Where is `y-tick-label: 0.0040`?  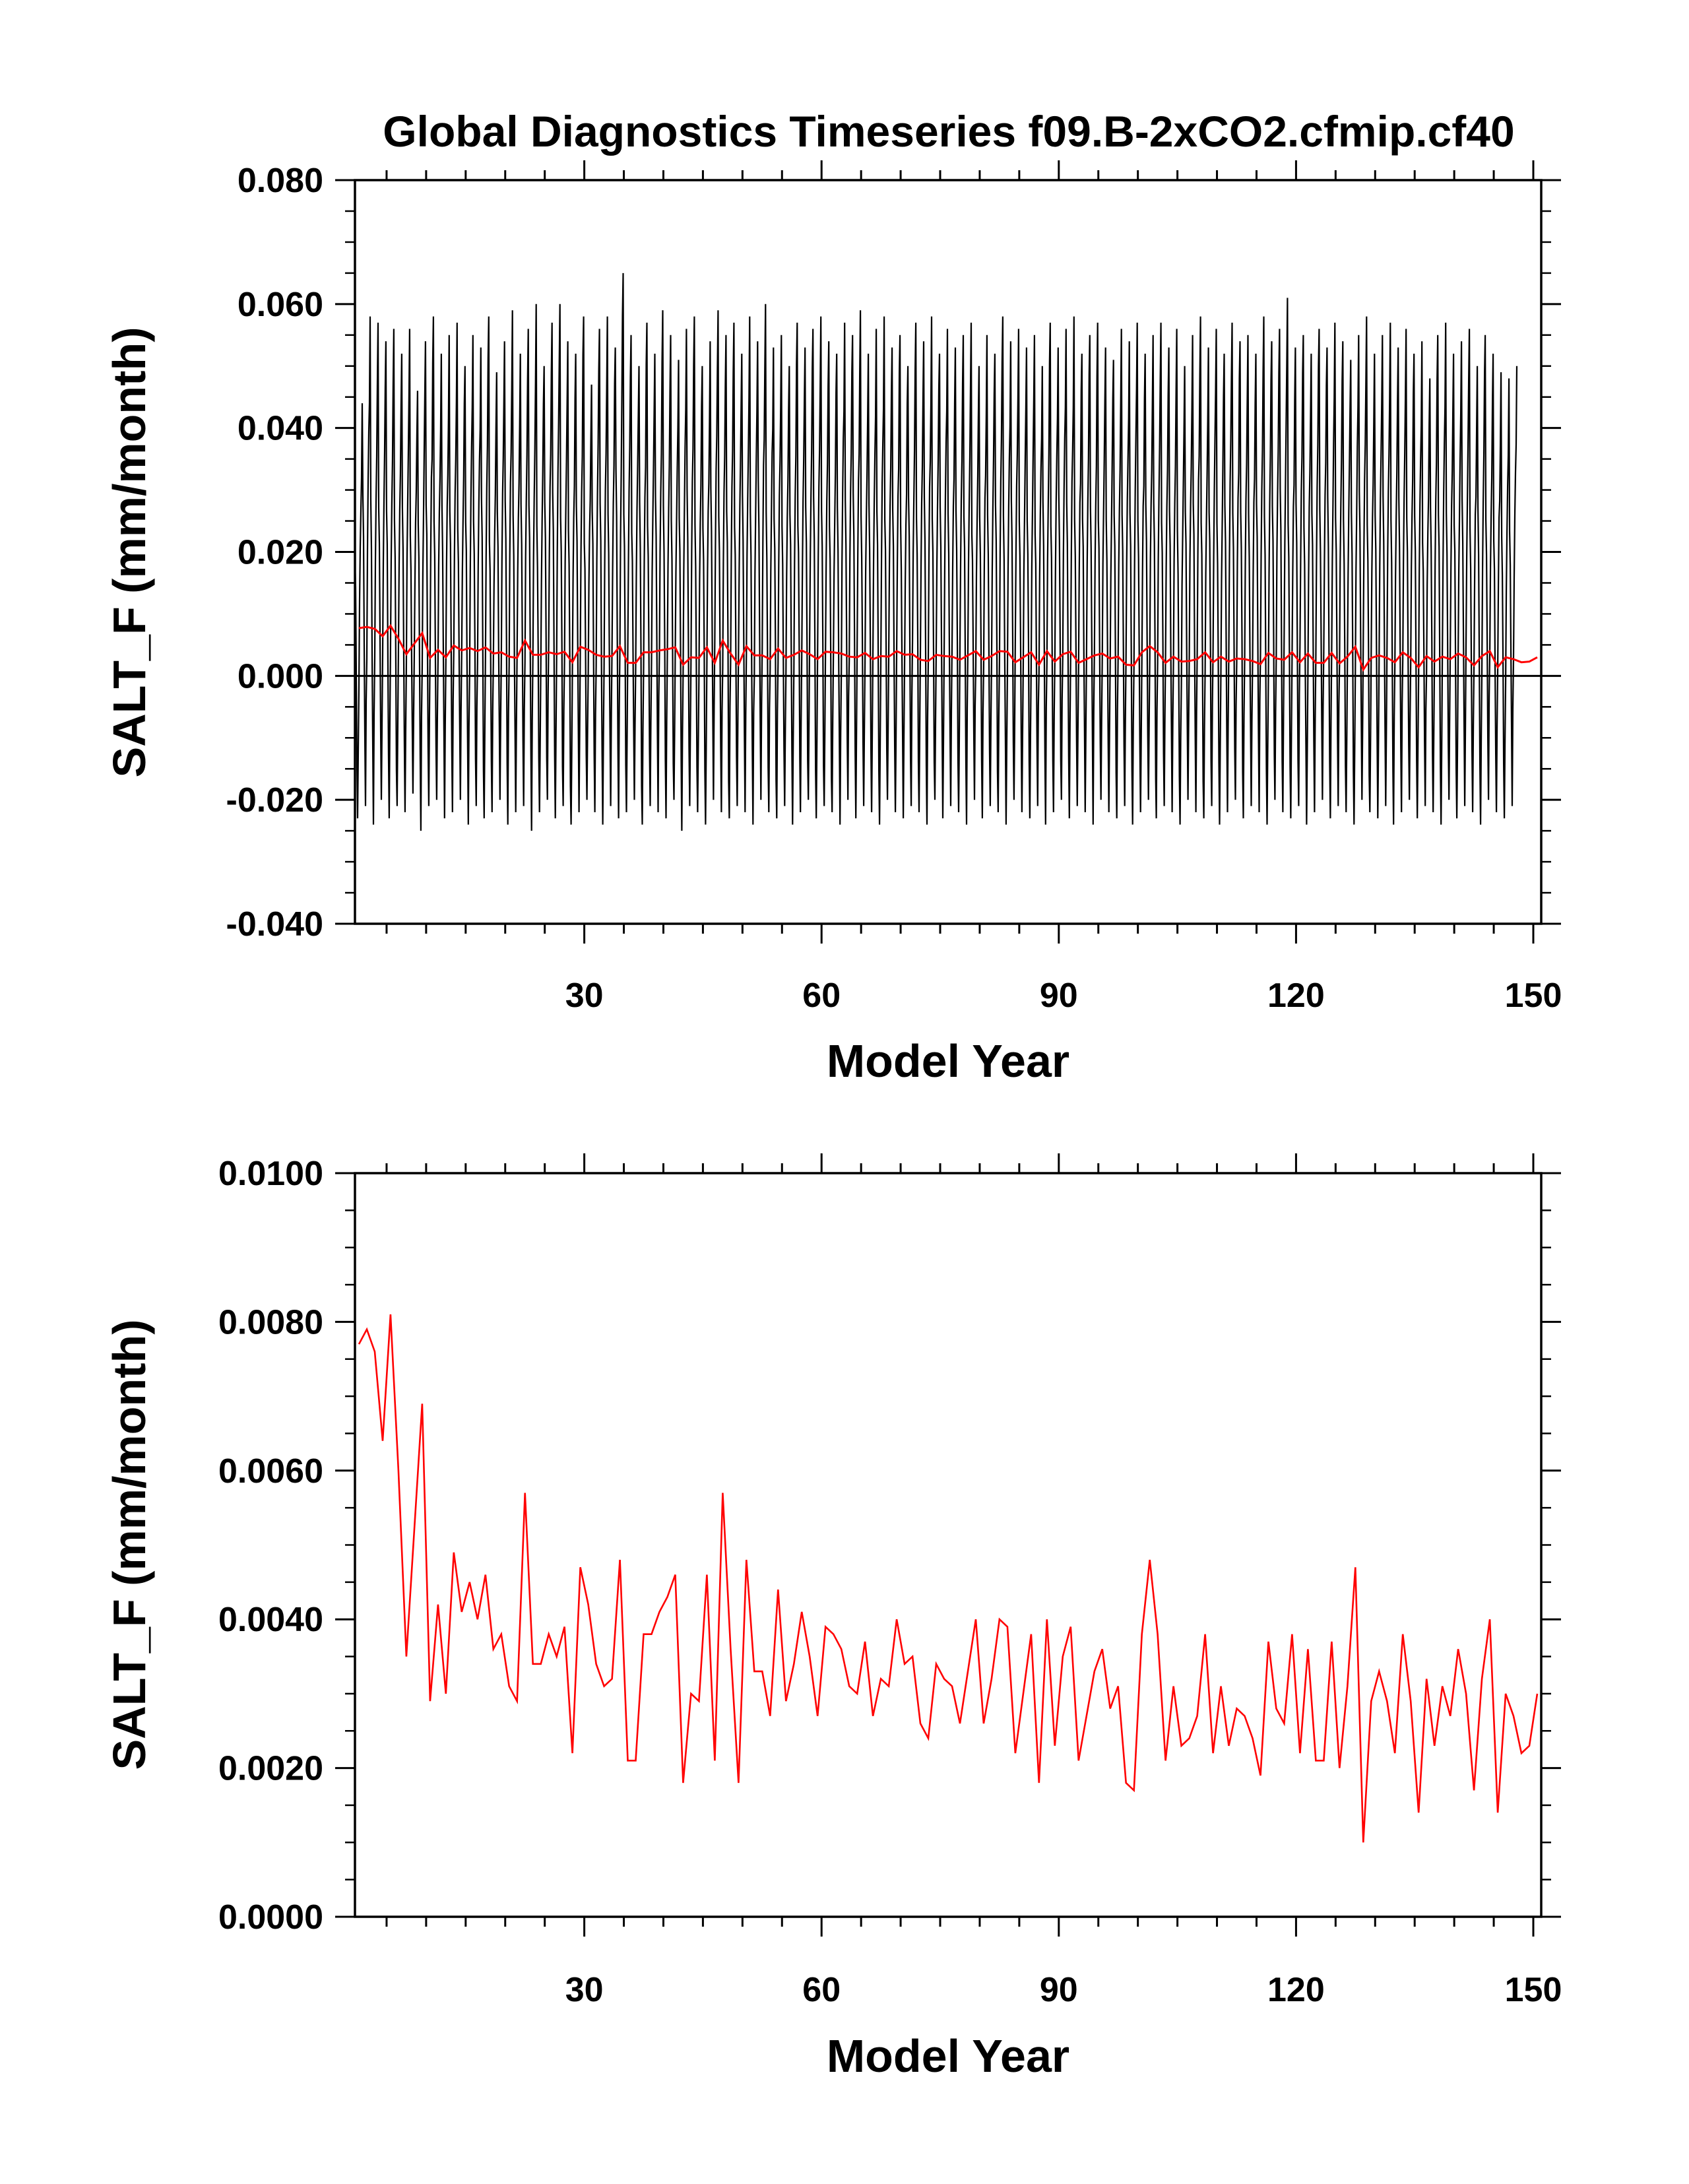
y-tick-label: 0.0040 is located at coordinates (270, 1620).